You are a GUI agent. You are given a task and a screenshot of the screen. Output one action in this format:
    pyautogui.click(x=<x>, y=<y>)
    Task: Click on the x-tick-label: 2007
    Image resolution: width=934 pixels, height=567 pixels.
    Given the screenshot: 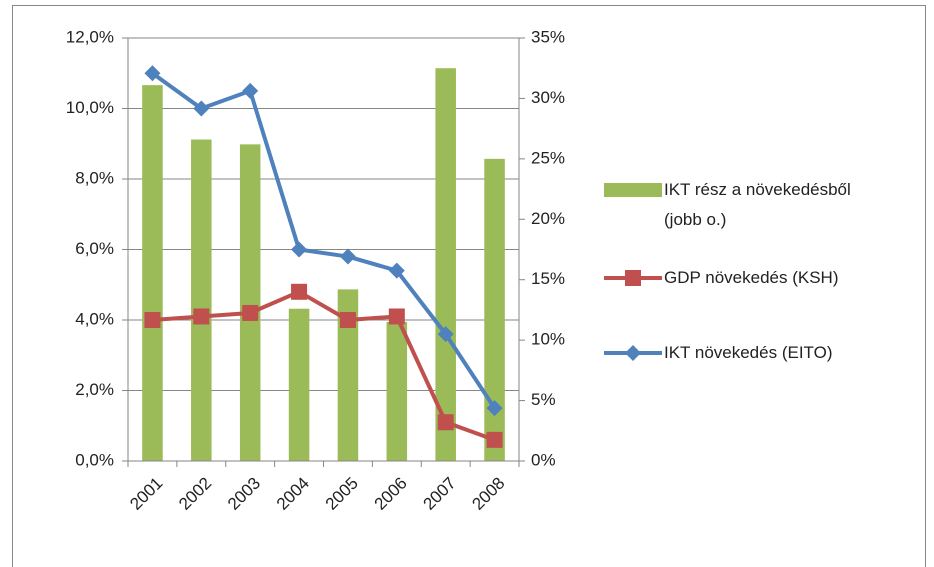 What is the action you would take?
    pyautogui.click(x=440, y=494)
    